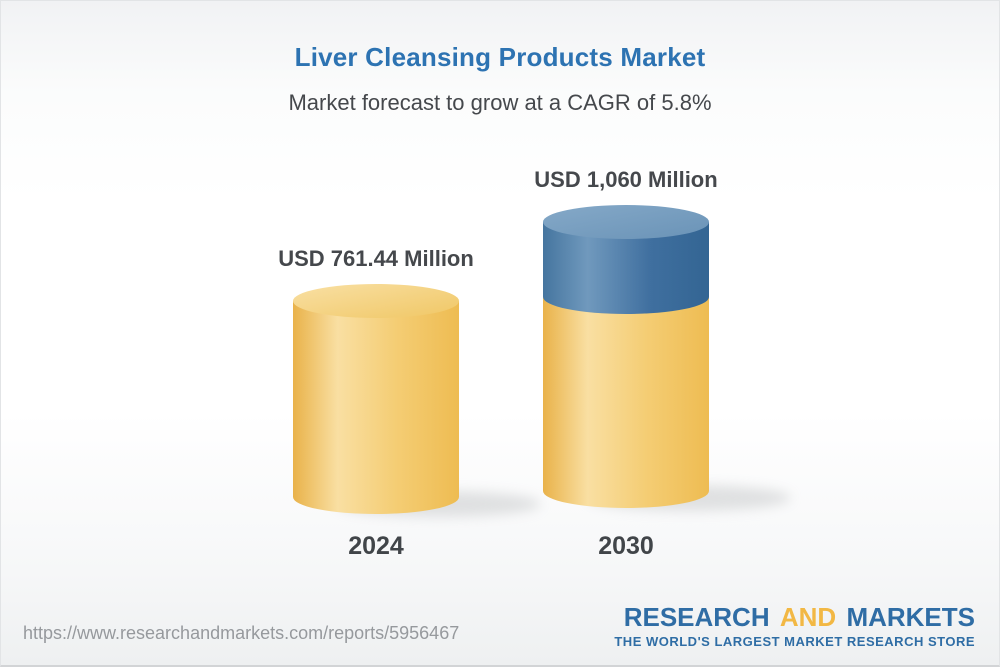  I want to click on cylinder-2030, so click(667, 358).